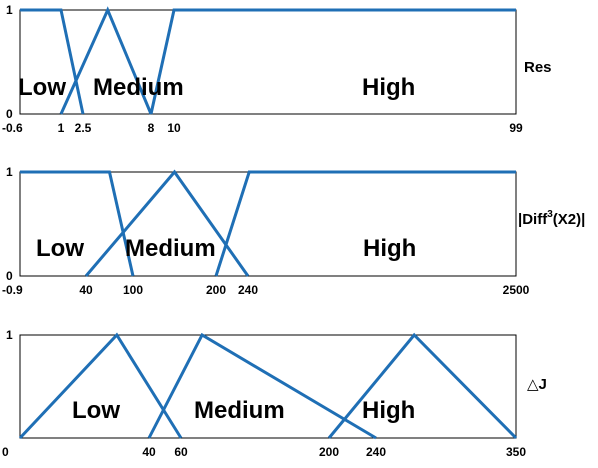  I want to click on x-tick-label: -0.9, so click(12, 290).